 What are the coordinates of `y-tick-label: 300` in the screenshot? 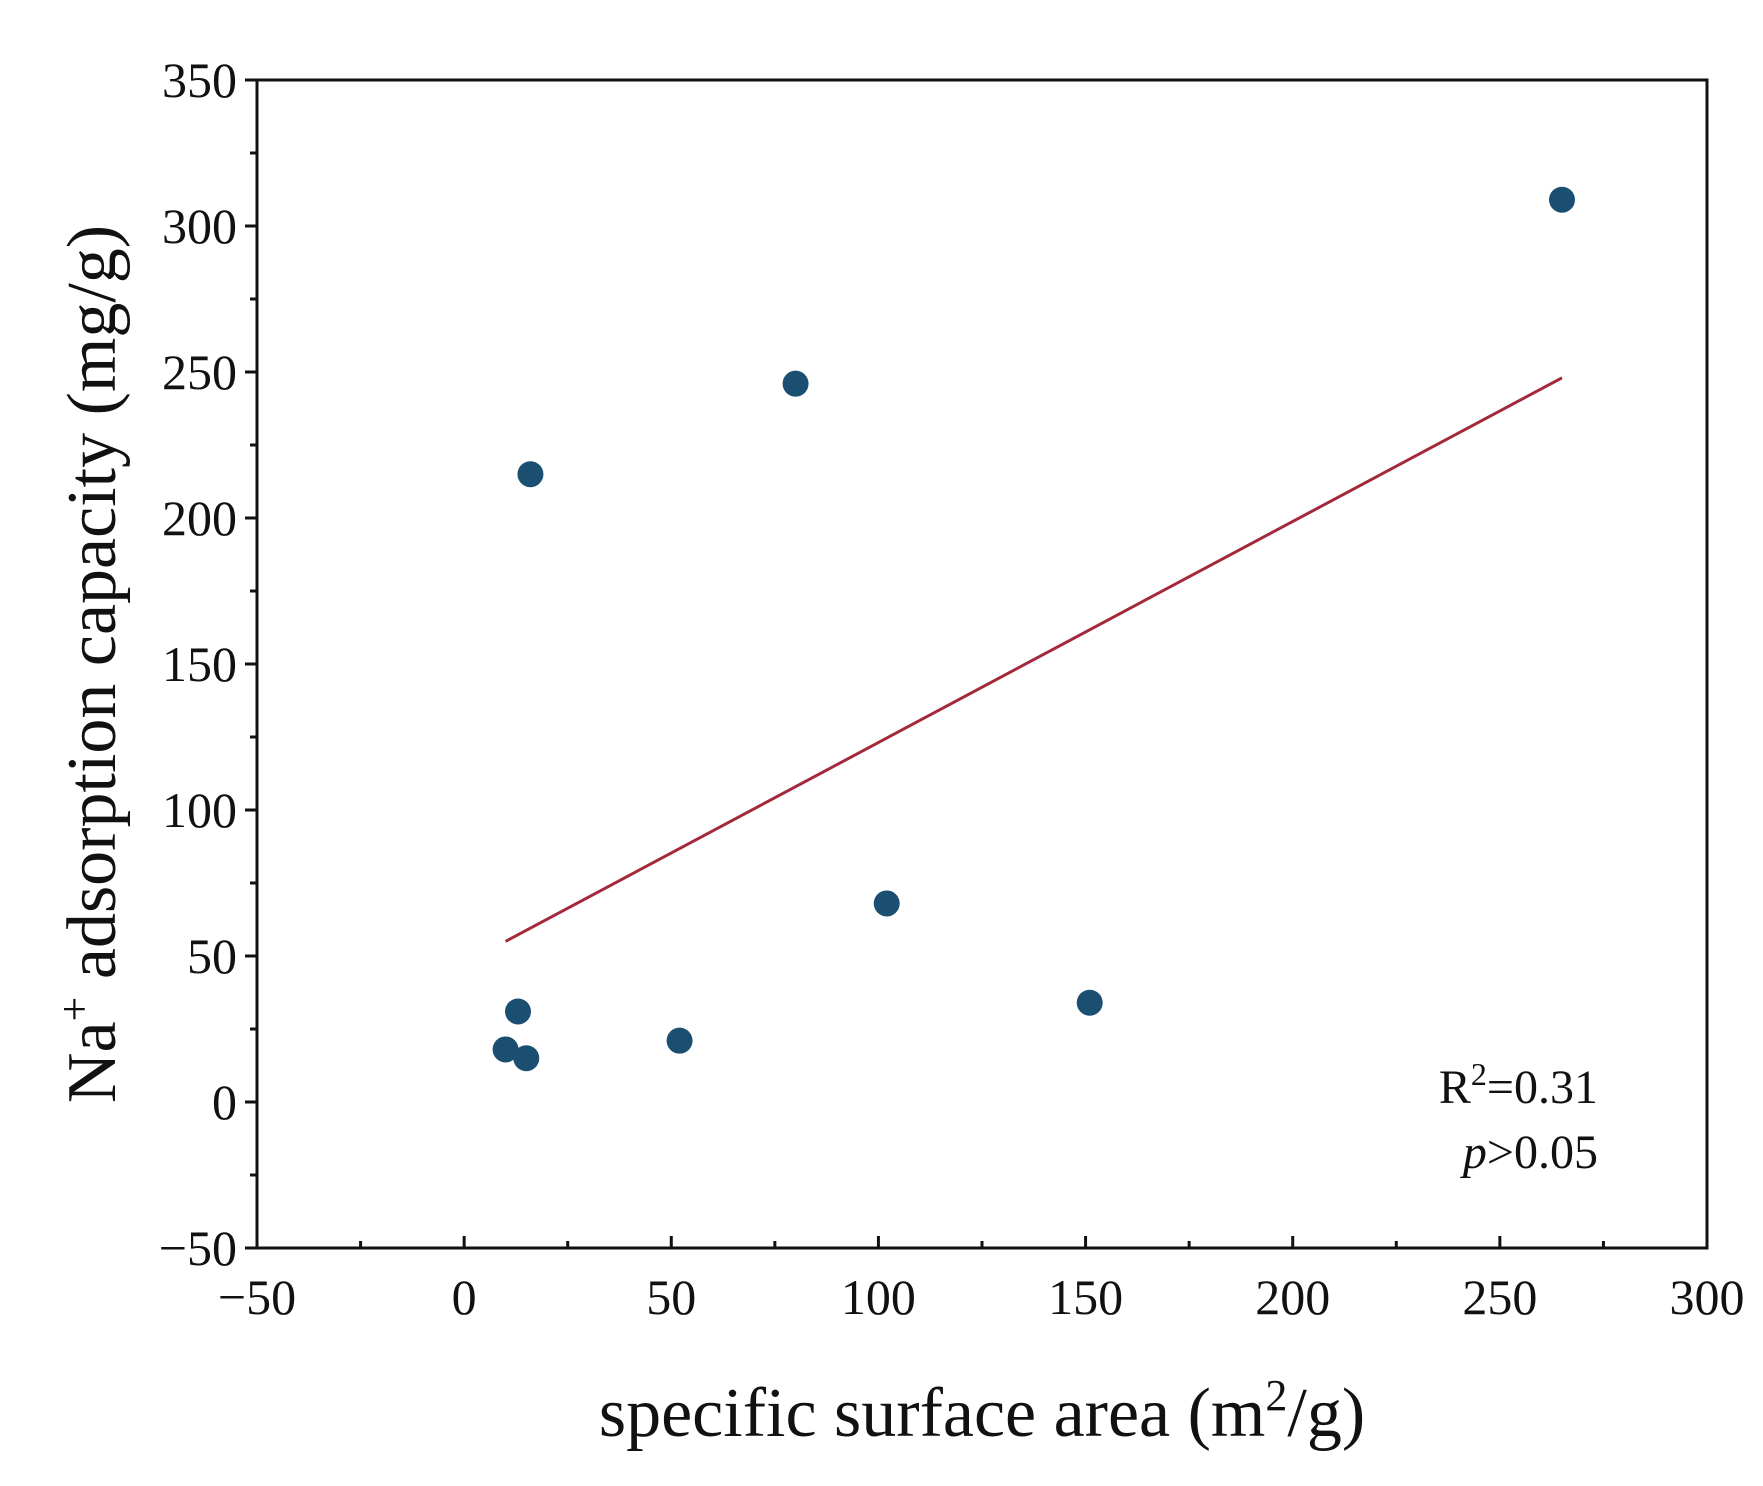 It's located at (199, 226).